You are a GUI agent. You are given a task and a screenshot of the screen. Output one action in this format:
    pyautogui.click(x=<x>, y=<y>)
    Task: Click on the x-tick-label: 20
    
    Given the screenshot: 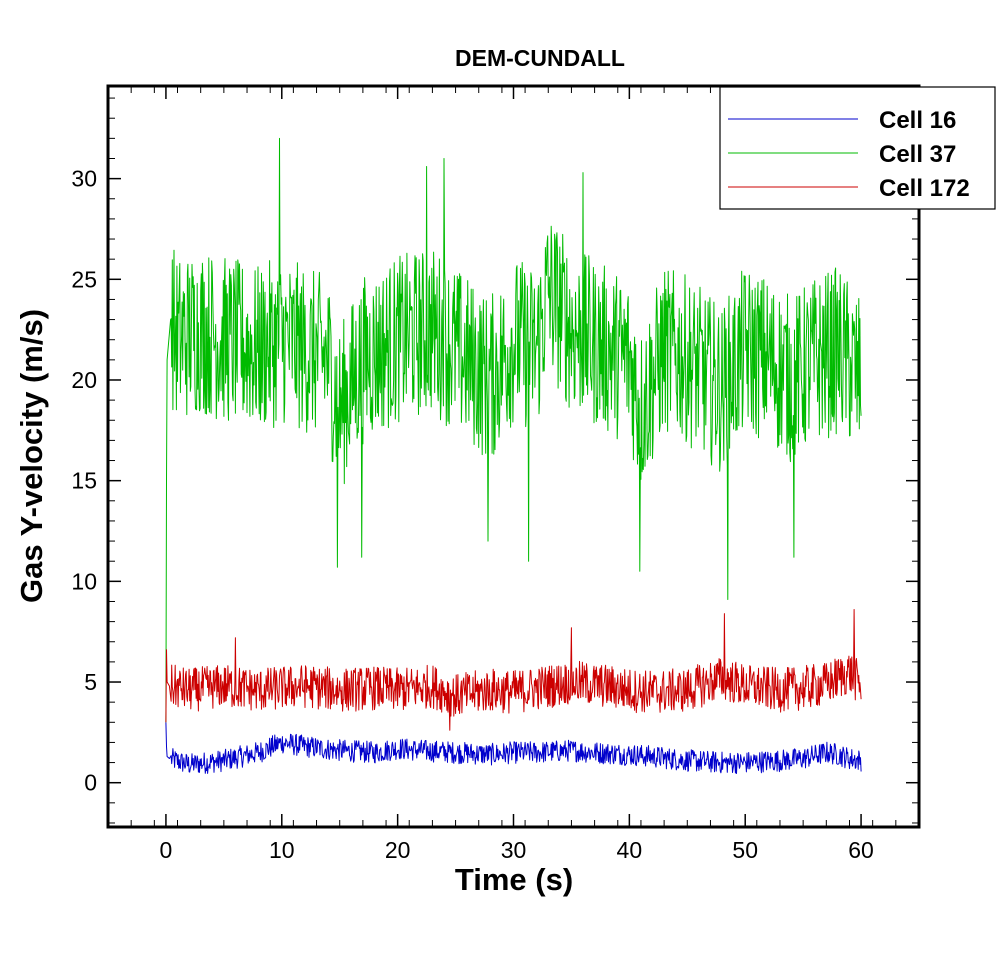 What is the action you would take?
    pyautogui.click(x=398, y=850)
    